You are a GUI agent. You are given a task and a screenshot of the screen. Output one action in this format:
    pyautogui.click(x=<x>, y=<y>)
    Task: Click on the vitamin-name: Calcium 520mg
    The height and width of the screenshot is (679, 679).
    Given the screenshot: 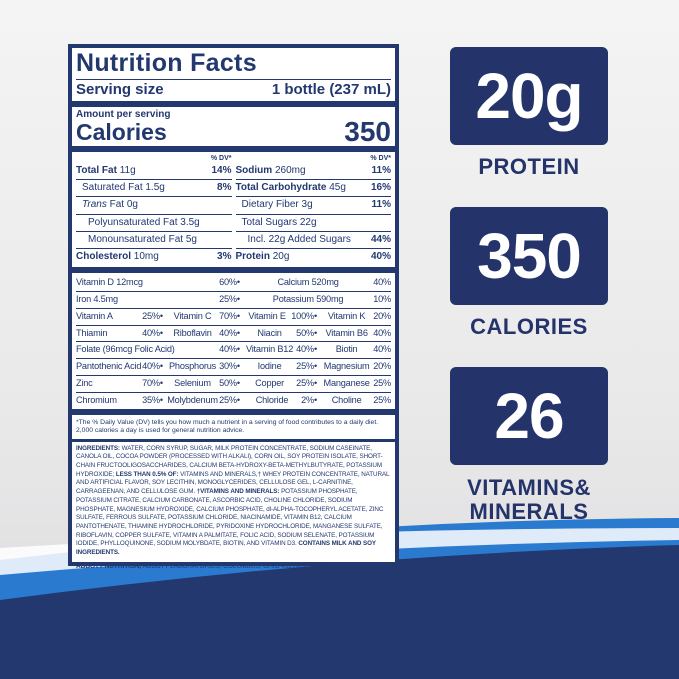 What is the action you would take?
    pyautogui.click(x=308, y=282)
    